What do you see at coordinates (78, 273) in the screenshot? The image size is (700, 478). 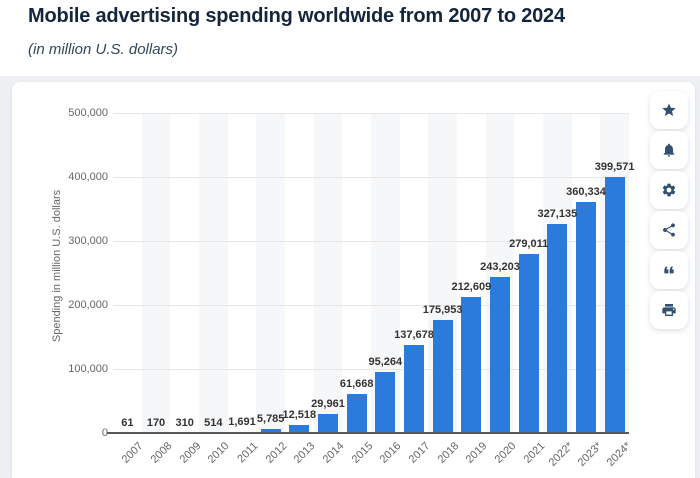 I see `y-axis-ticks: 500,000 400,000 300,000 200,000 100,000 0` at bounding box center [78, 273].